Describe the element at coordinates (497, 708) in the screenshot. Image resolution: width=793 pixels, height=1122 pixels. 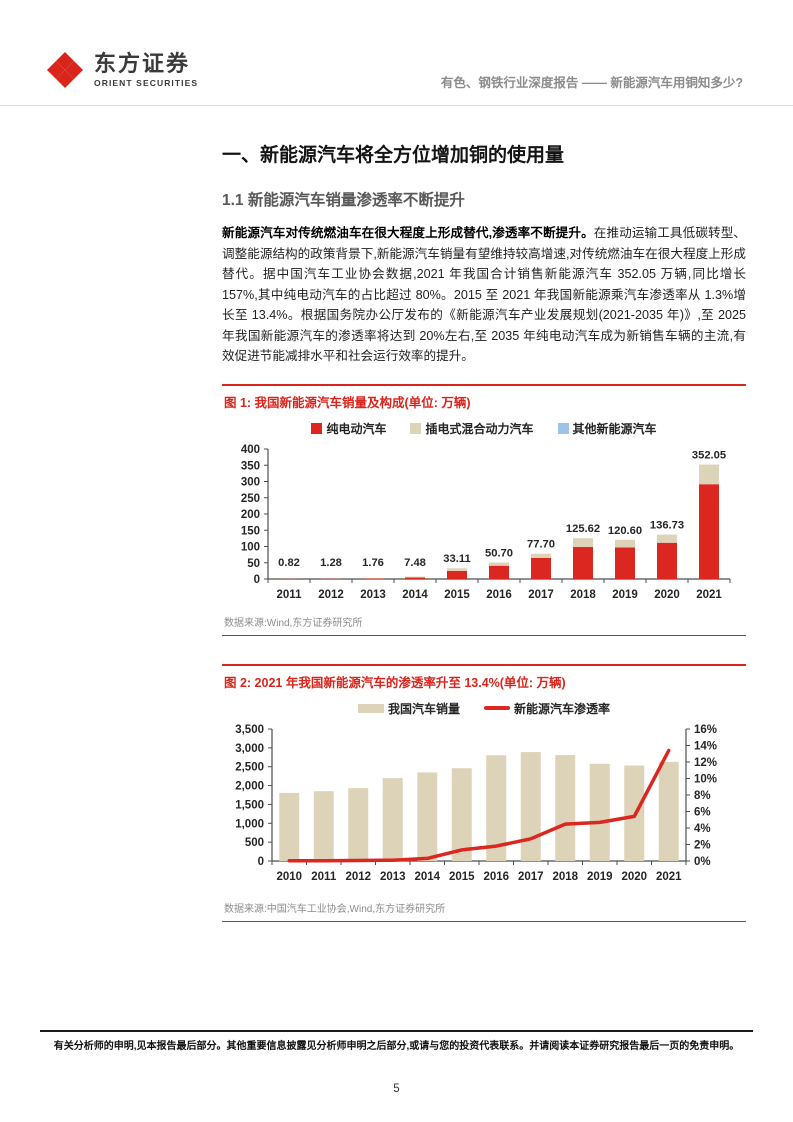
I see `legend-swatch-penetration-line-icon` at that location.